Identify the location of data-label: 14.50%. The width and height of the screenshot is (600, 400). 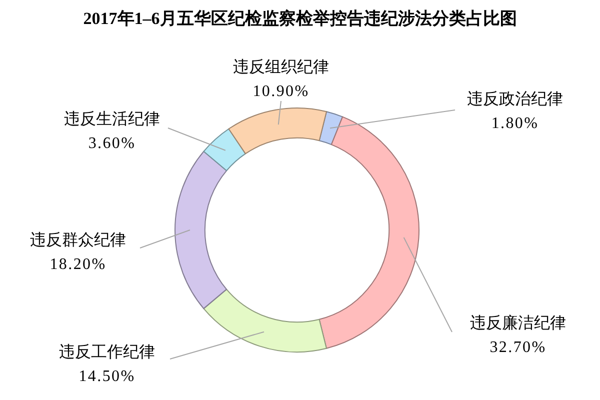
(107, 376).